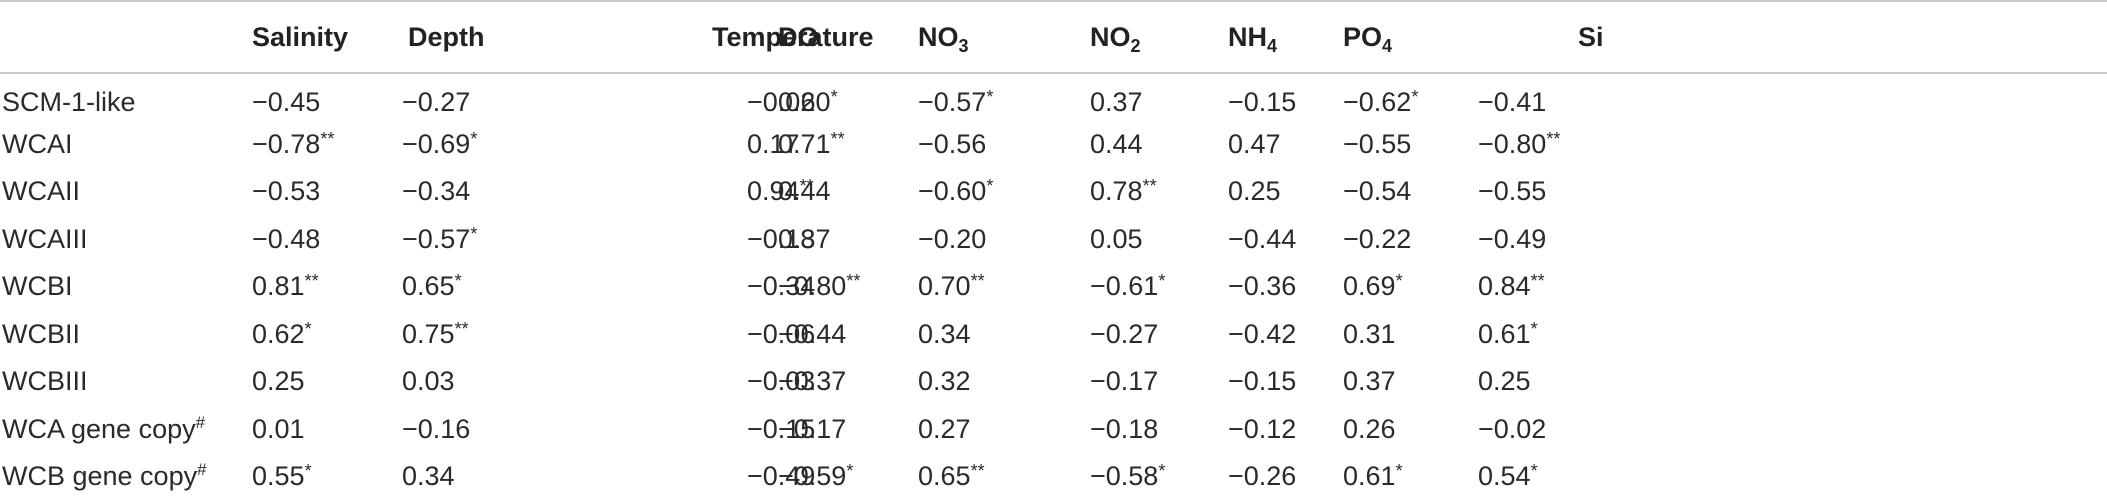  I want to click on cell-value: 0.01, so click(278, 428).